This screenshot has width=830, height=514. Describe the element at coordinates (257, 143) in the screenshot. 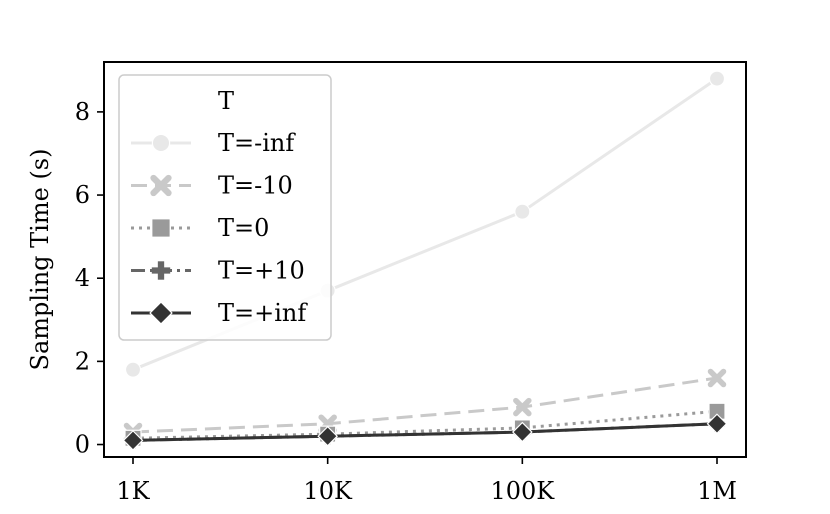

I see `legend-label: T=-inf` at that location.